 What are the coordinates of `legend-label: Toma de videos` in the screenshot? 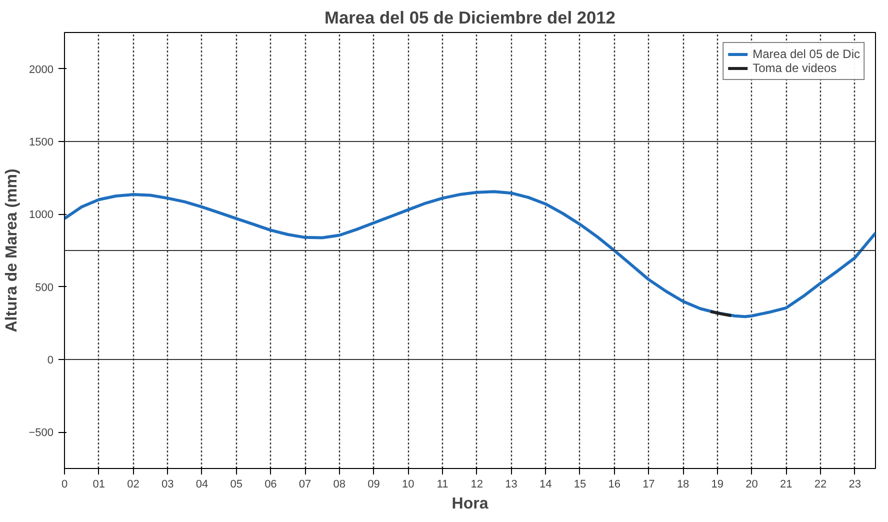 It's located at (794, 68).